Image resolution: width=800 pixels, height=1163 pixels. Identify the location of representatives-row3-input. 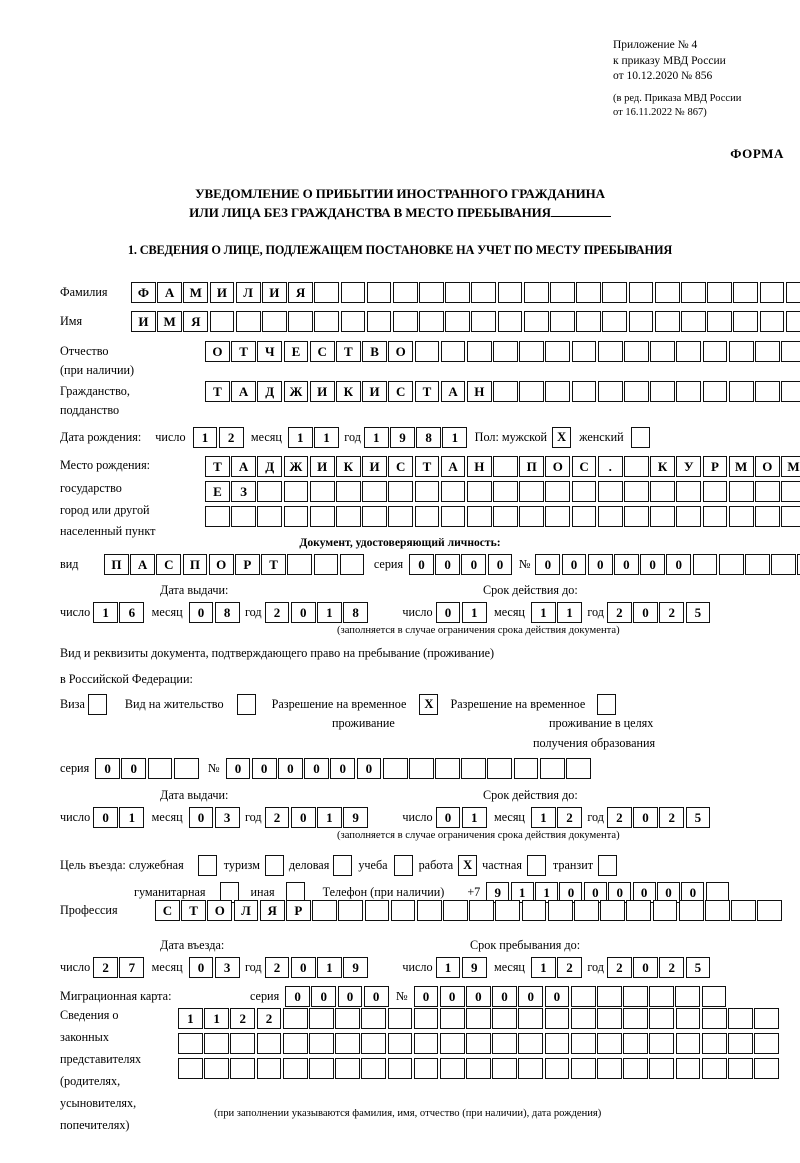
(479, 1068).